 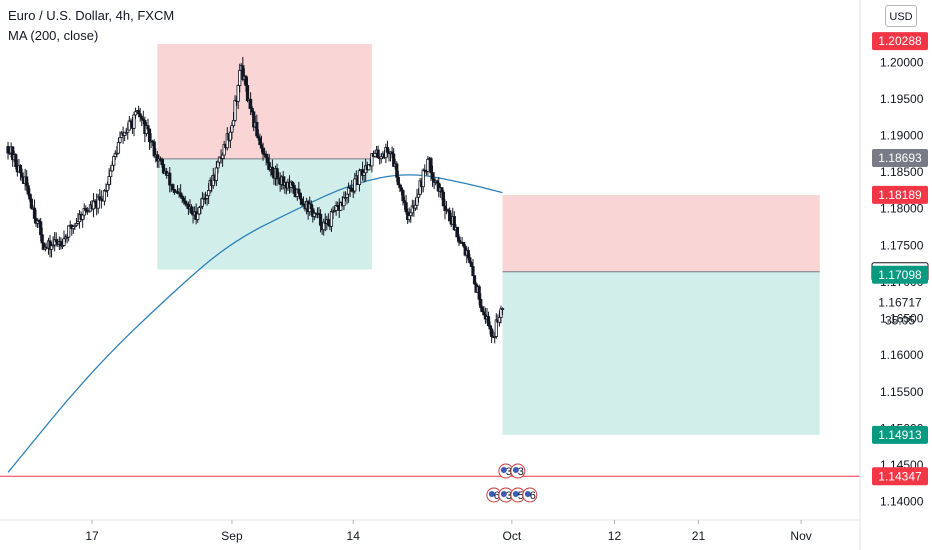 I want to click on time-tick-label: 12, so click(x=615, y=536).